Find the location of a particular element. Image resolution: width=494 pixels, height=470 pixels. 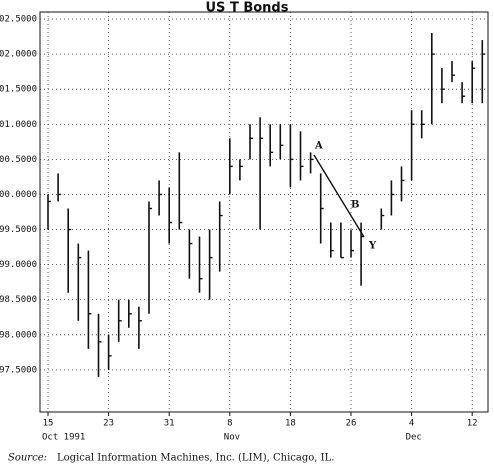

y-tick-label: 98.0000 is located at coordinates (18, 335).